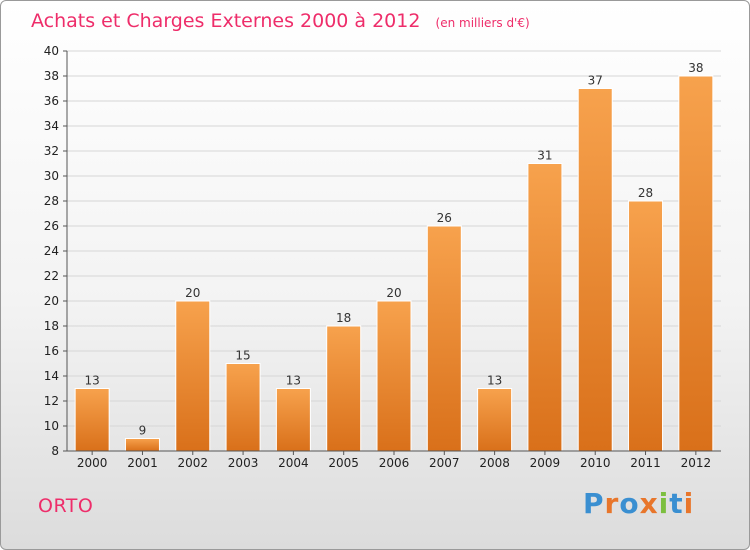 Image resolution: width=750 pixels, height=550 pixels. I want to click on bar-2001, so click(142, 445).